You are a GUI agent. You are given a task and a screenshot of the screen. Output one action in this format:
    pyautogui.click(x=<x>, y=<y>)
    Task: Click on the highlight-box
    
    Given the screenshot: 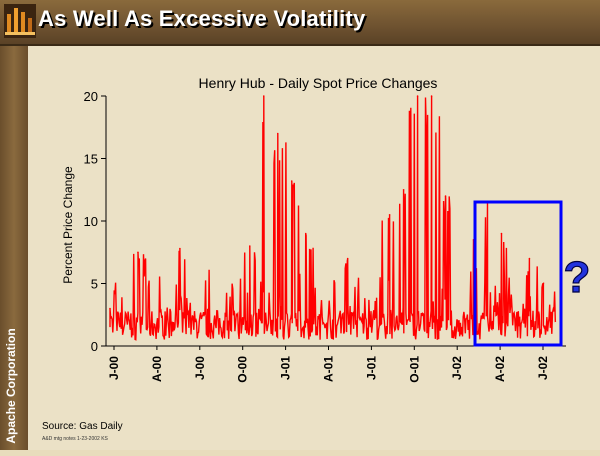 What is the action you would take?
    pyautogui.click(x=518, y=273)
    